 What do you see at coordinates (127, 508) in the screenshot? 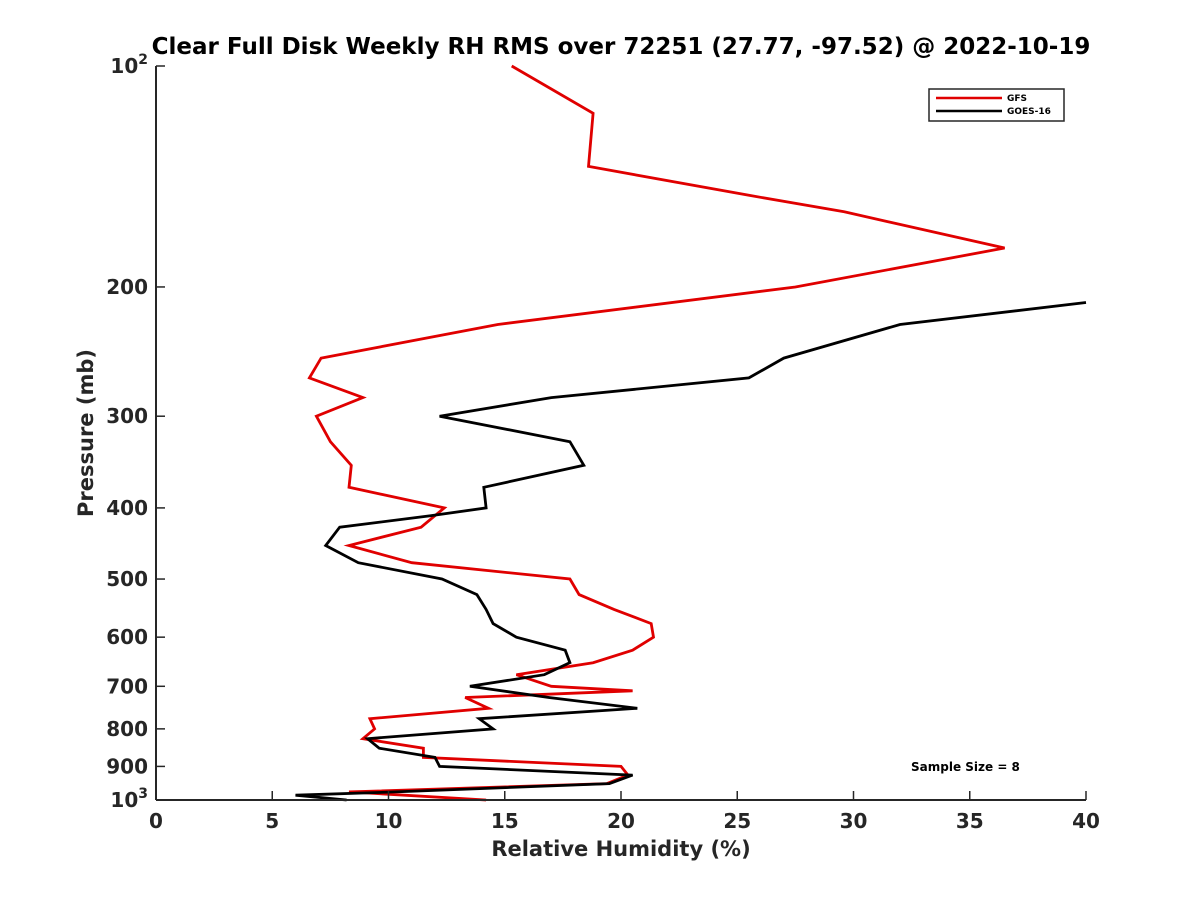
I see `y-tick-label: 400` at bounding box center [127, 508].